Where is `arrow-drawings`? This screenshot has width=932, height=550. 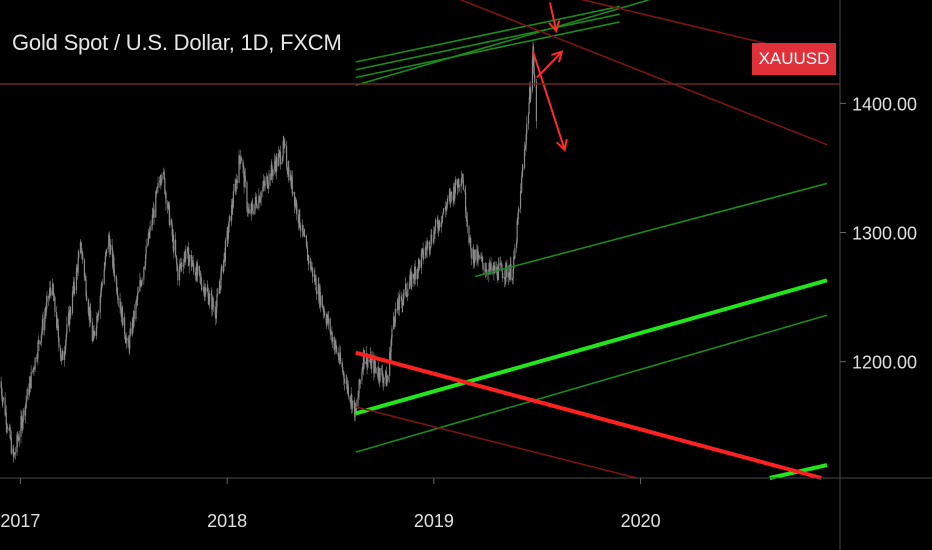
arrow-drawings is located at coordinates (550, 77).